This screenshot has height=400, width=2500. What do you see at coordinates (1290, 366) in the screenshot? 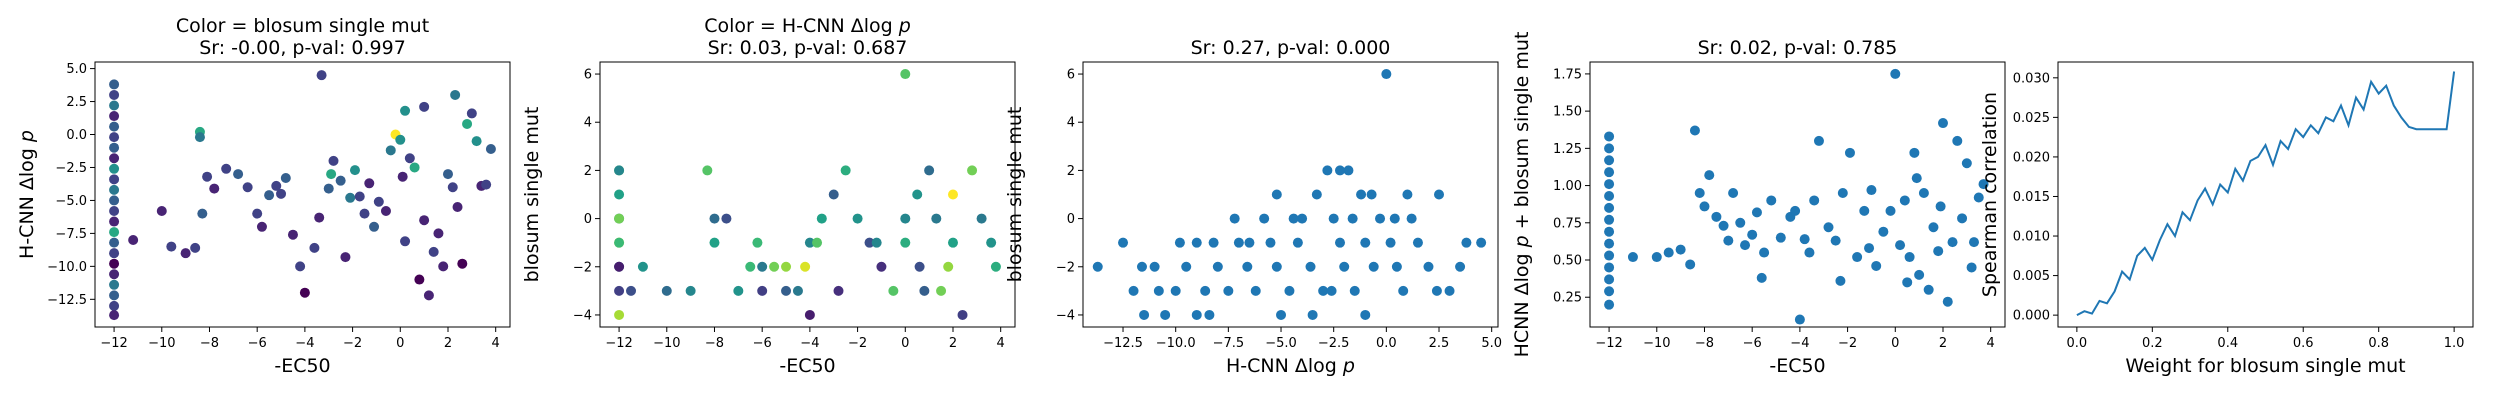
I see `x-axis-label: H-CNN Δlog p` at bounding box center [1290, 366].